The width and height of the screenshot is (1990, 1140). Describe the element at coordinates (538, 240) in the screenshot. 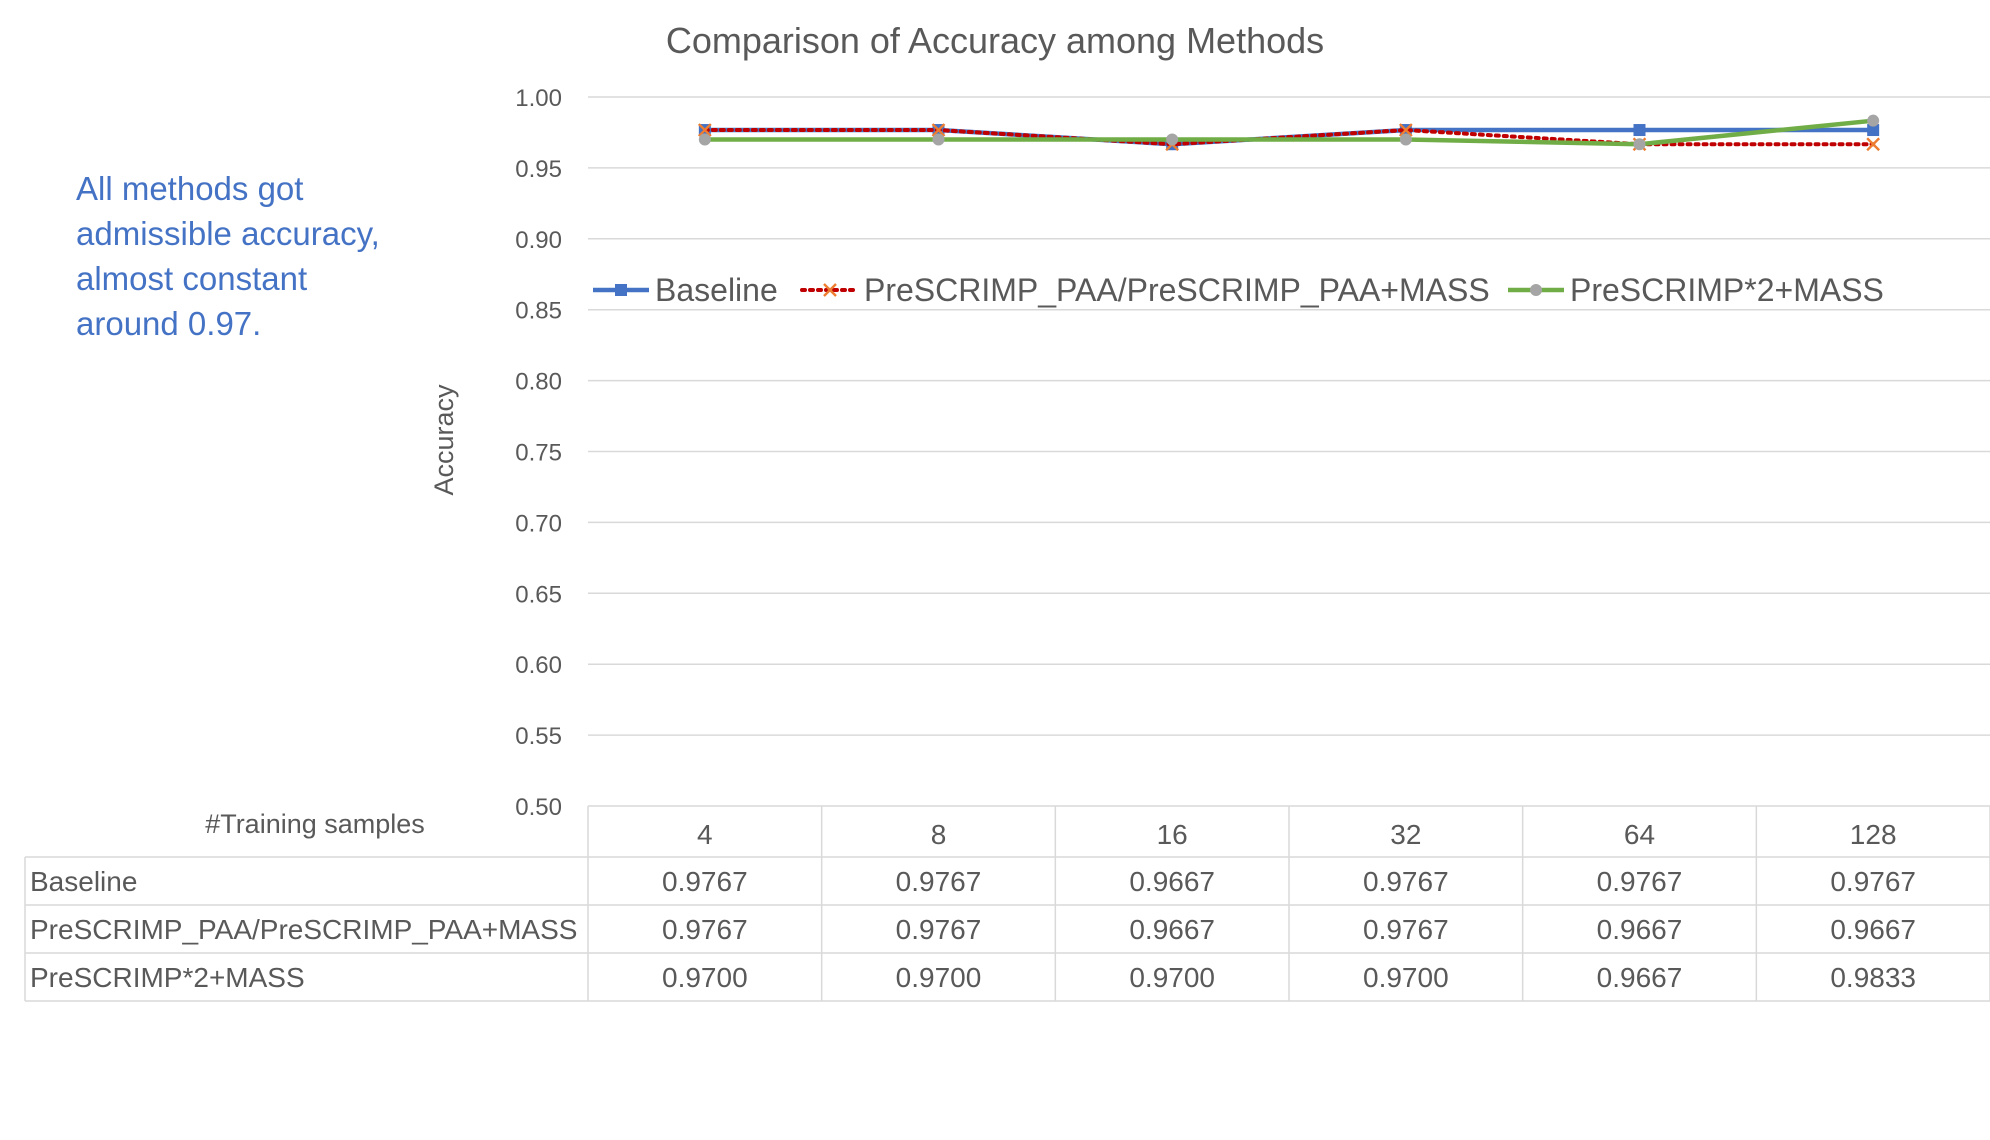

I see `y-tick-label: 0.90` at that location.